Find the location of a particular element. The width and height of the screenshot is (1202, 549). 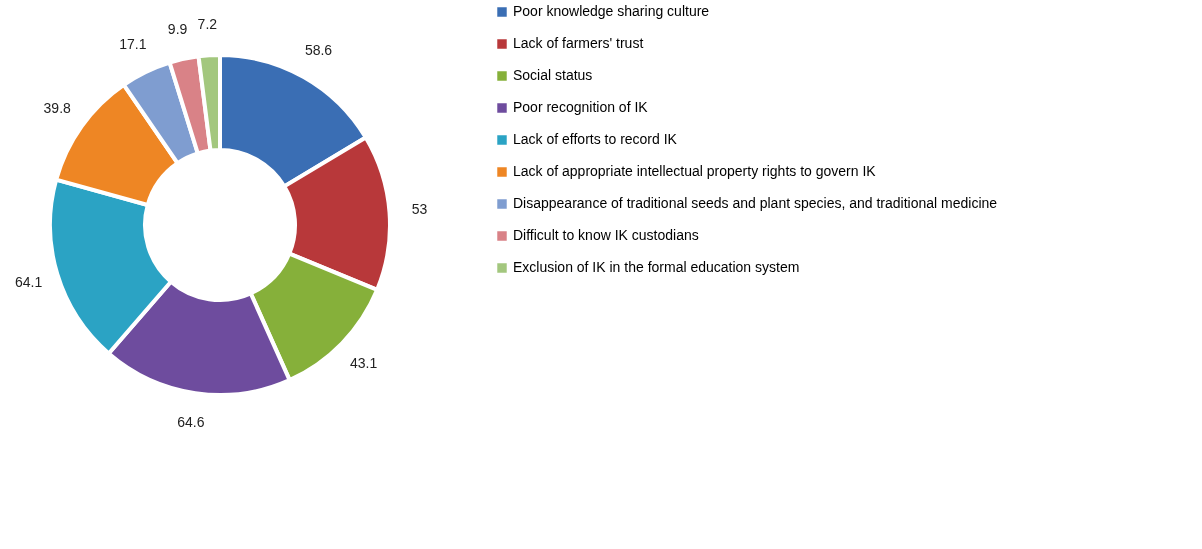

legend-label: Lack of efforts to record IK is located at coordinates (595, 139).